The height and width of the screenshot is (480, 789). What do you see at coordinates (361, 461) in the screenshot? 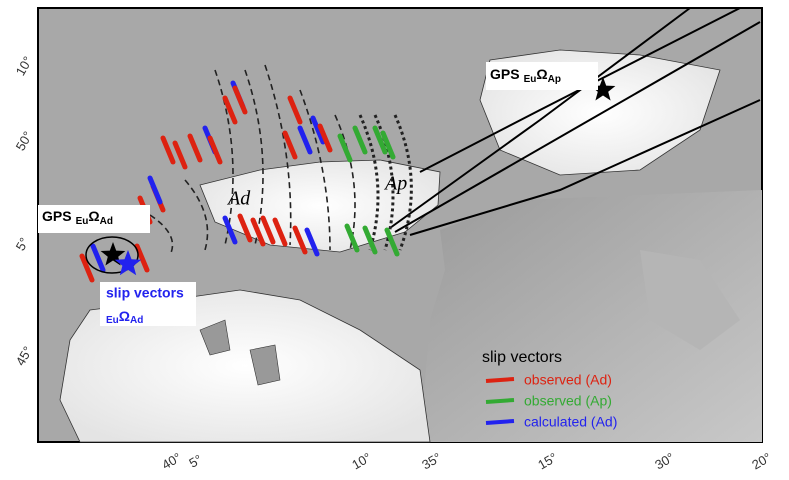
I see `lon-tick-label: 10°` at bounding box center [361, 461].